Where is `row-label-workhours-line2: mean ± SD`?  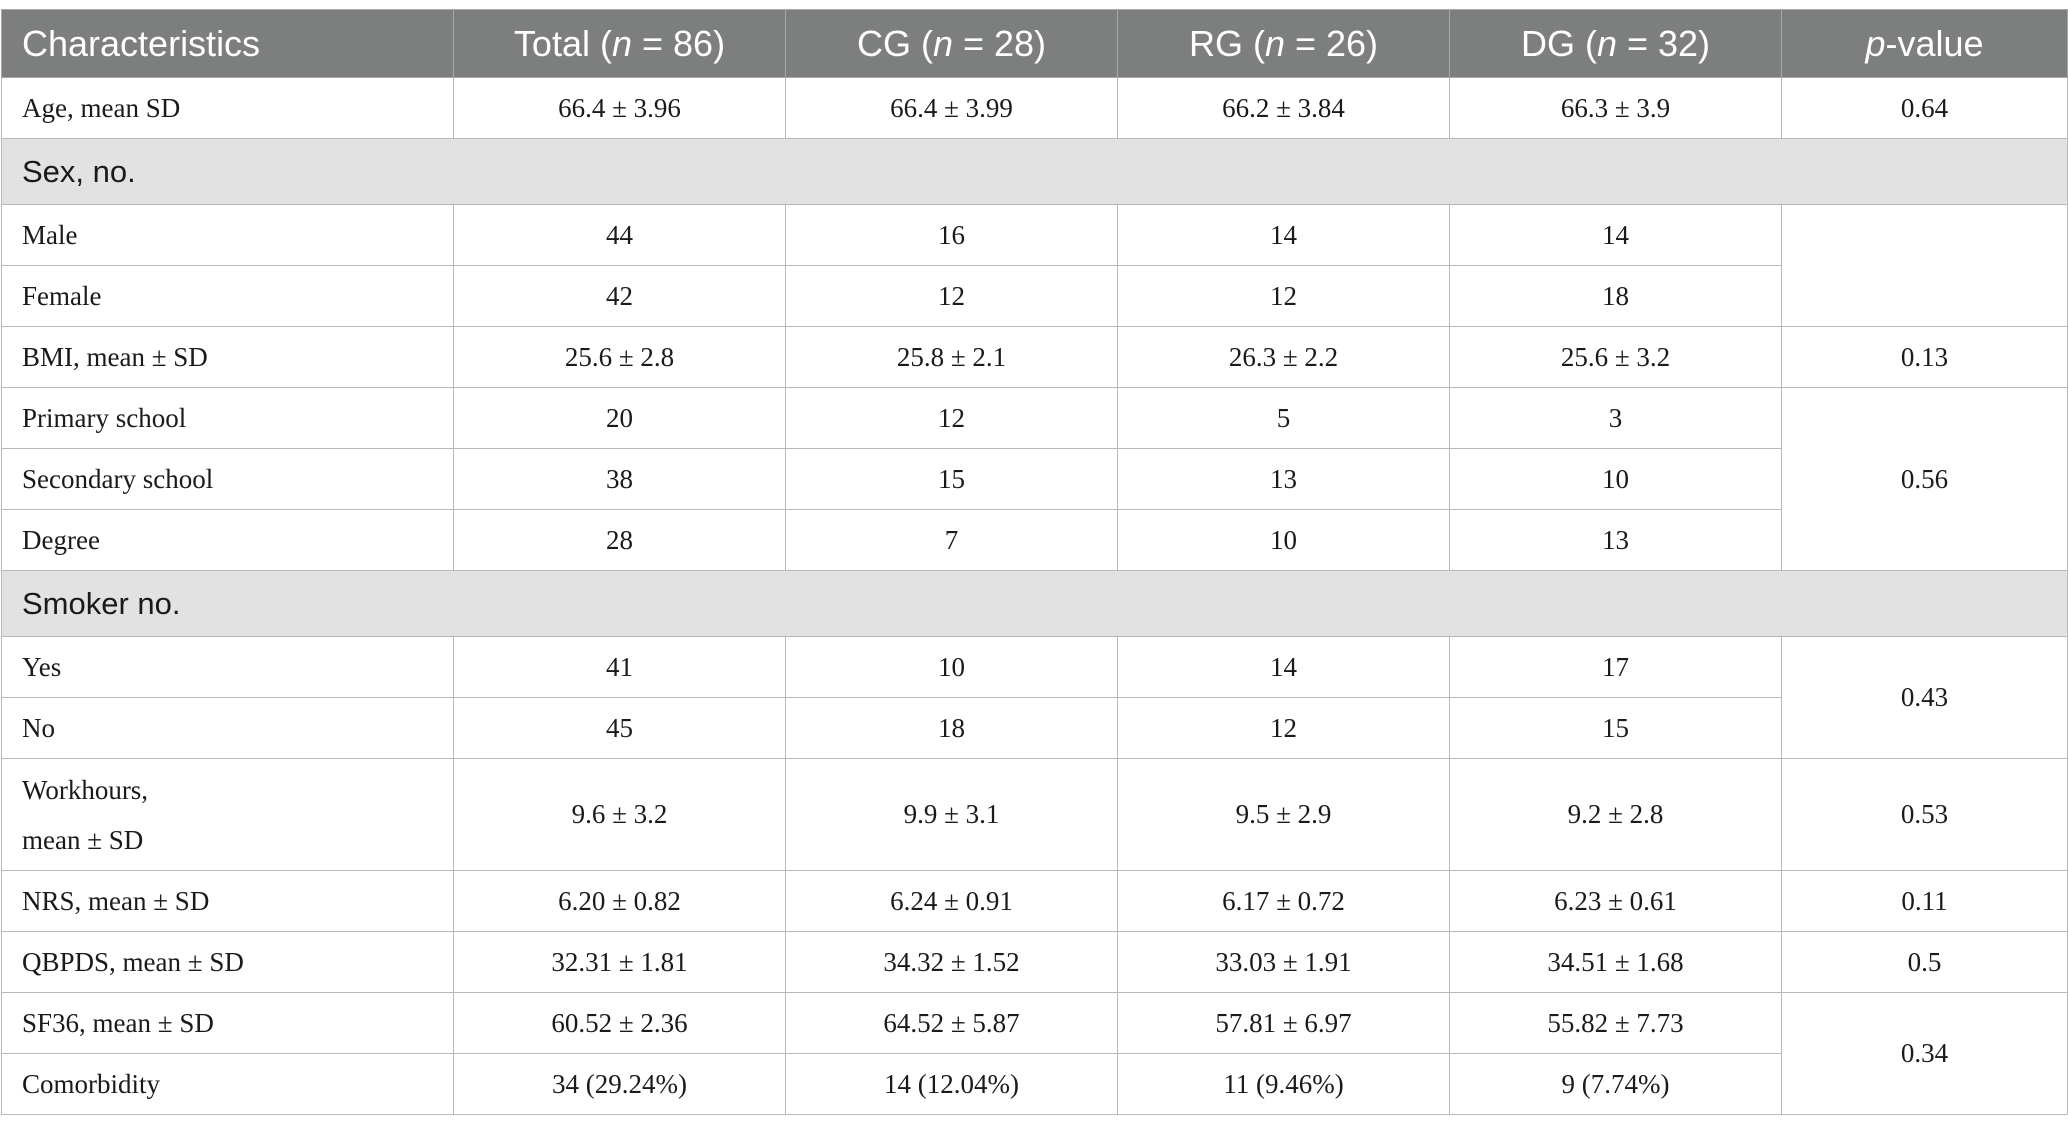 row-label-workhours-line2: mean ± SD is located at coordinates (83, 839).